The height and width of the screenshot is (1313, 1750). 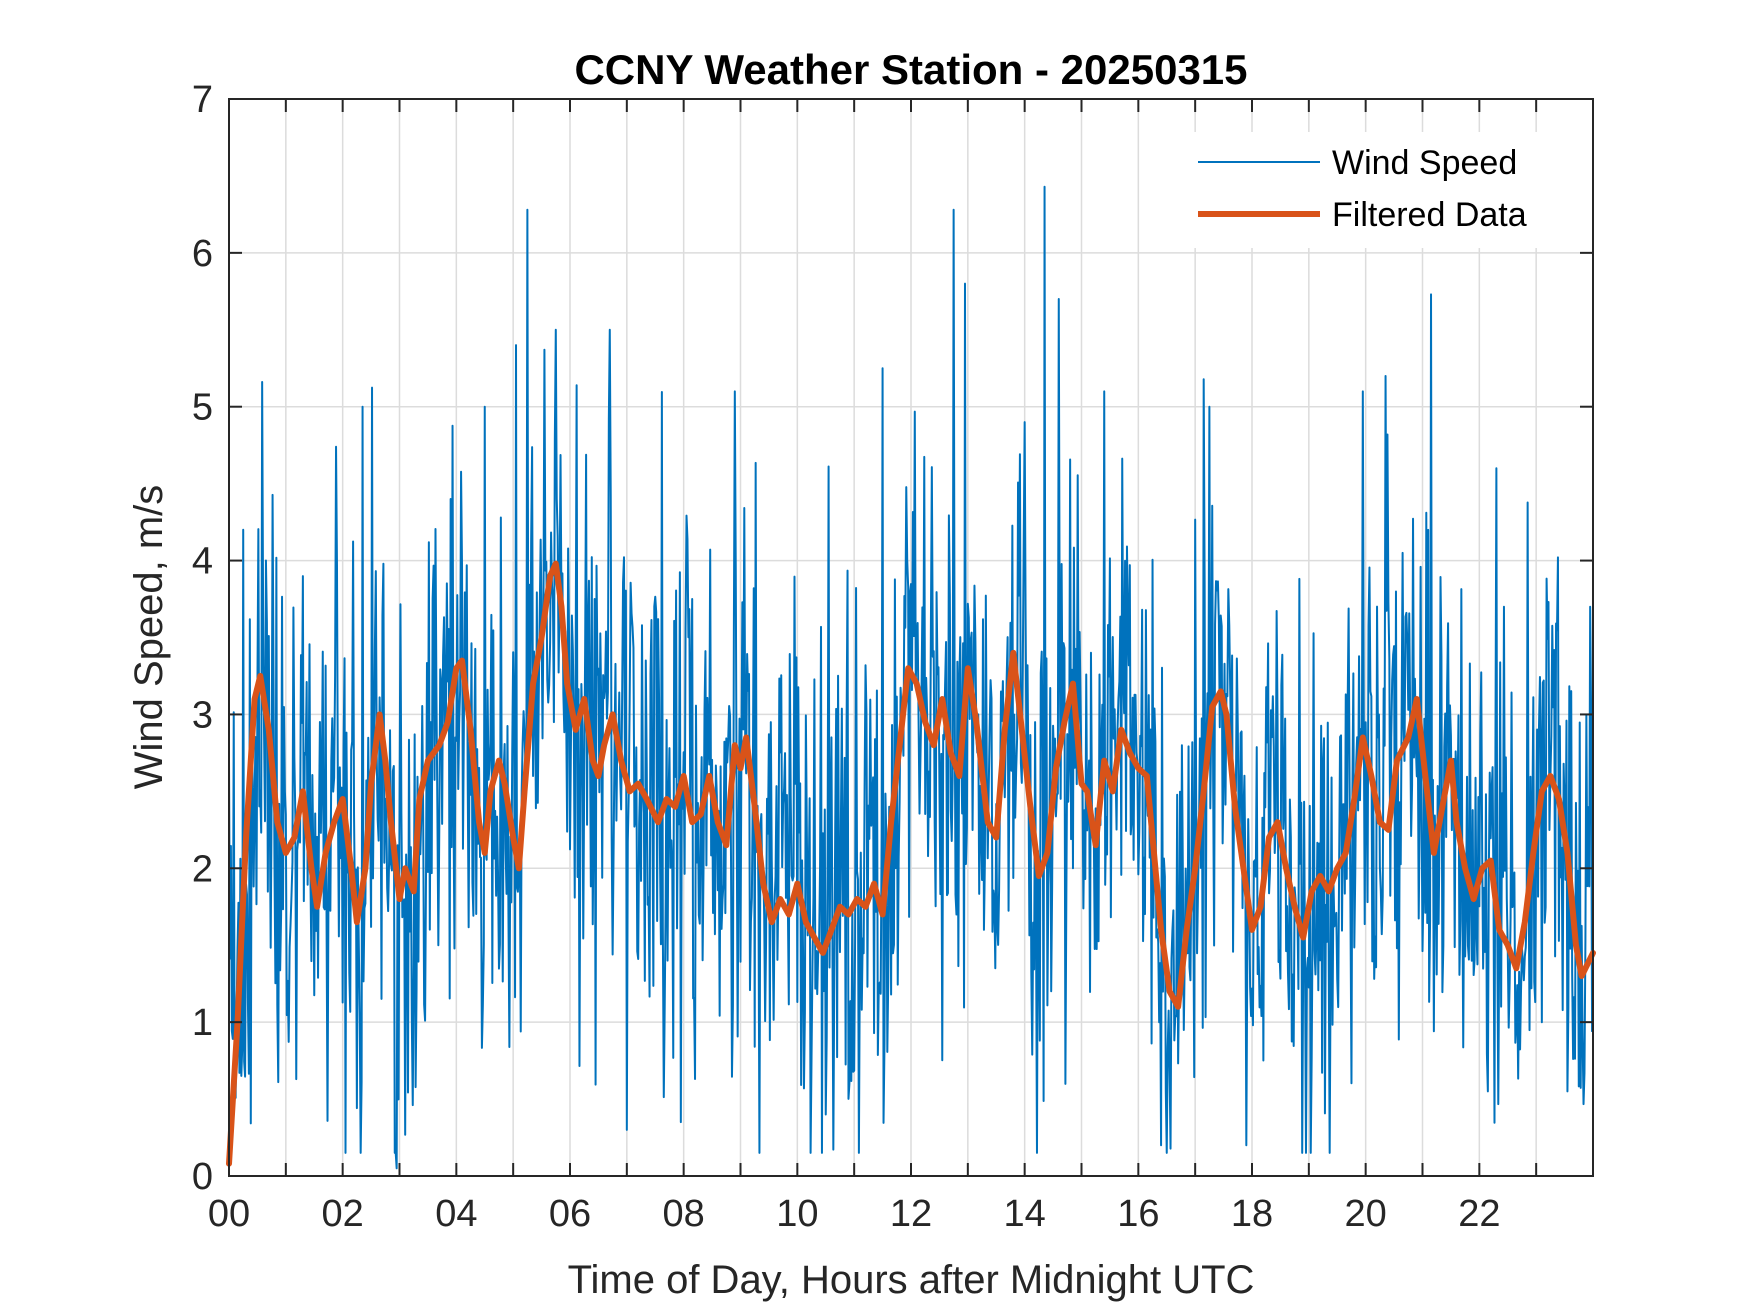 I want to click on y-axis-label: Wind Speed, m/s, so click(x=149, y=637).